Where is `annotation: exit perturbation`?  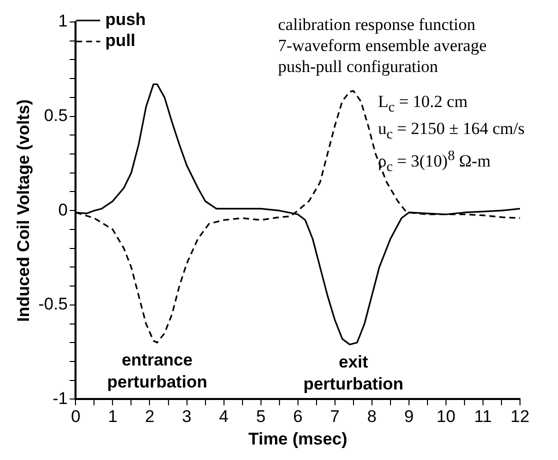 annotation: exit perturbation is located at coordinates (353, 373).